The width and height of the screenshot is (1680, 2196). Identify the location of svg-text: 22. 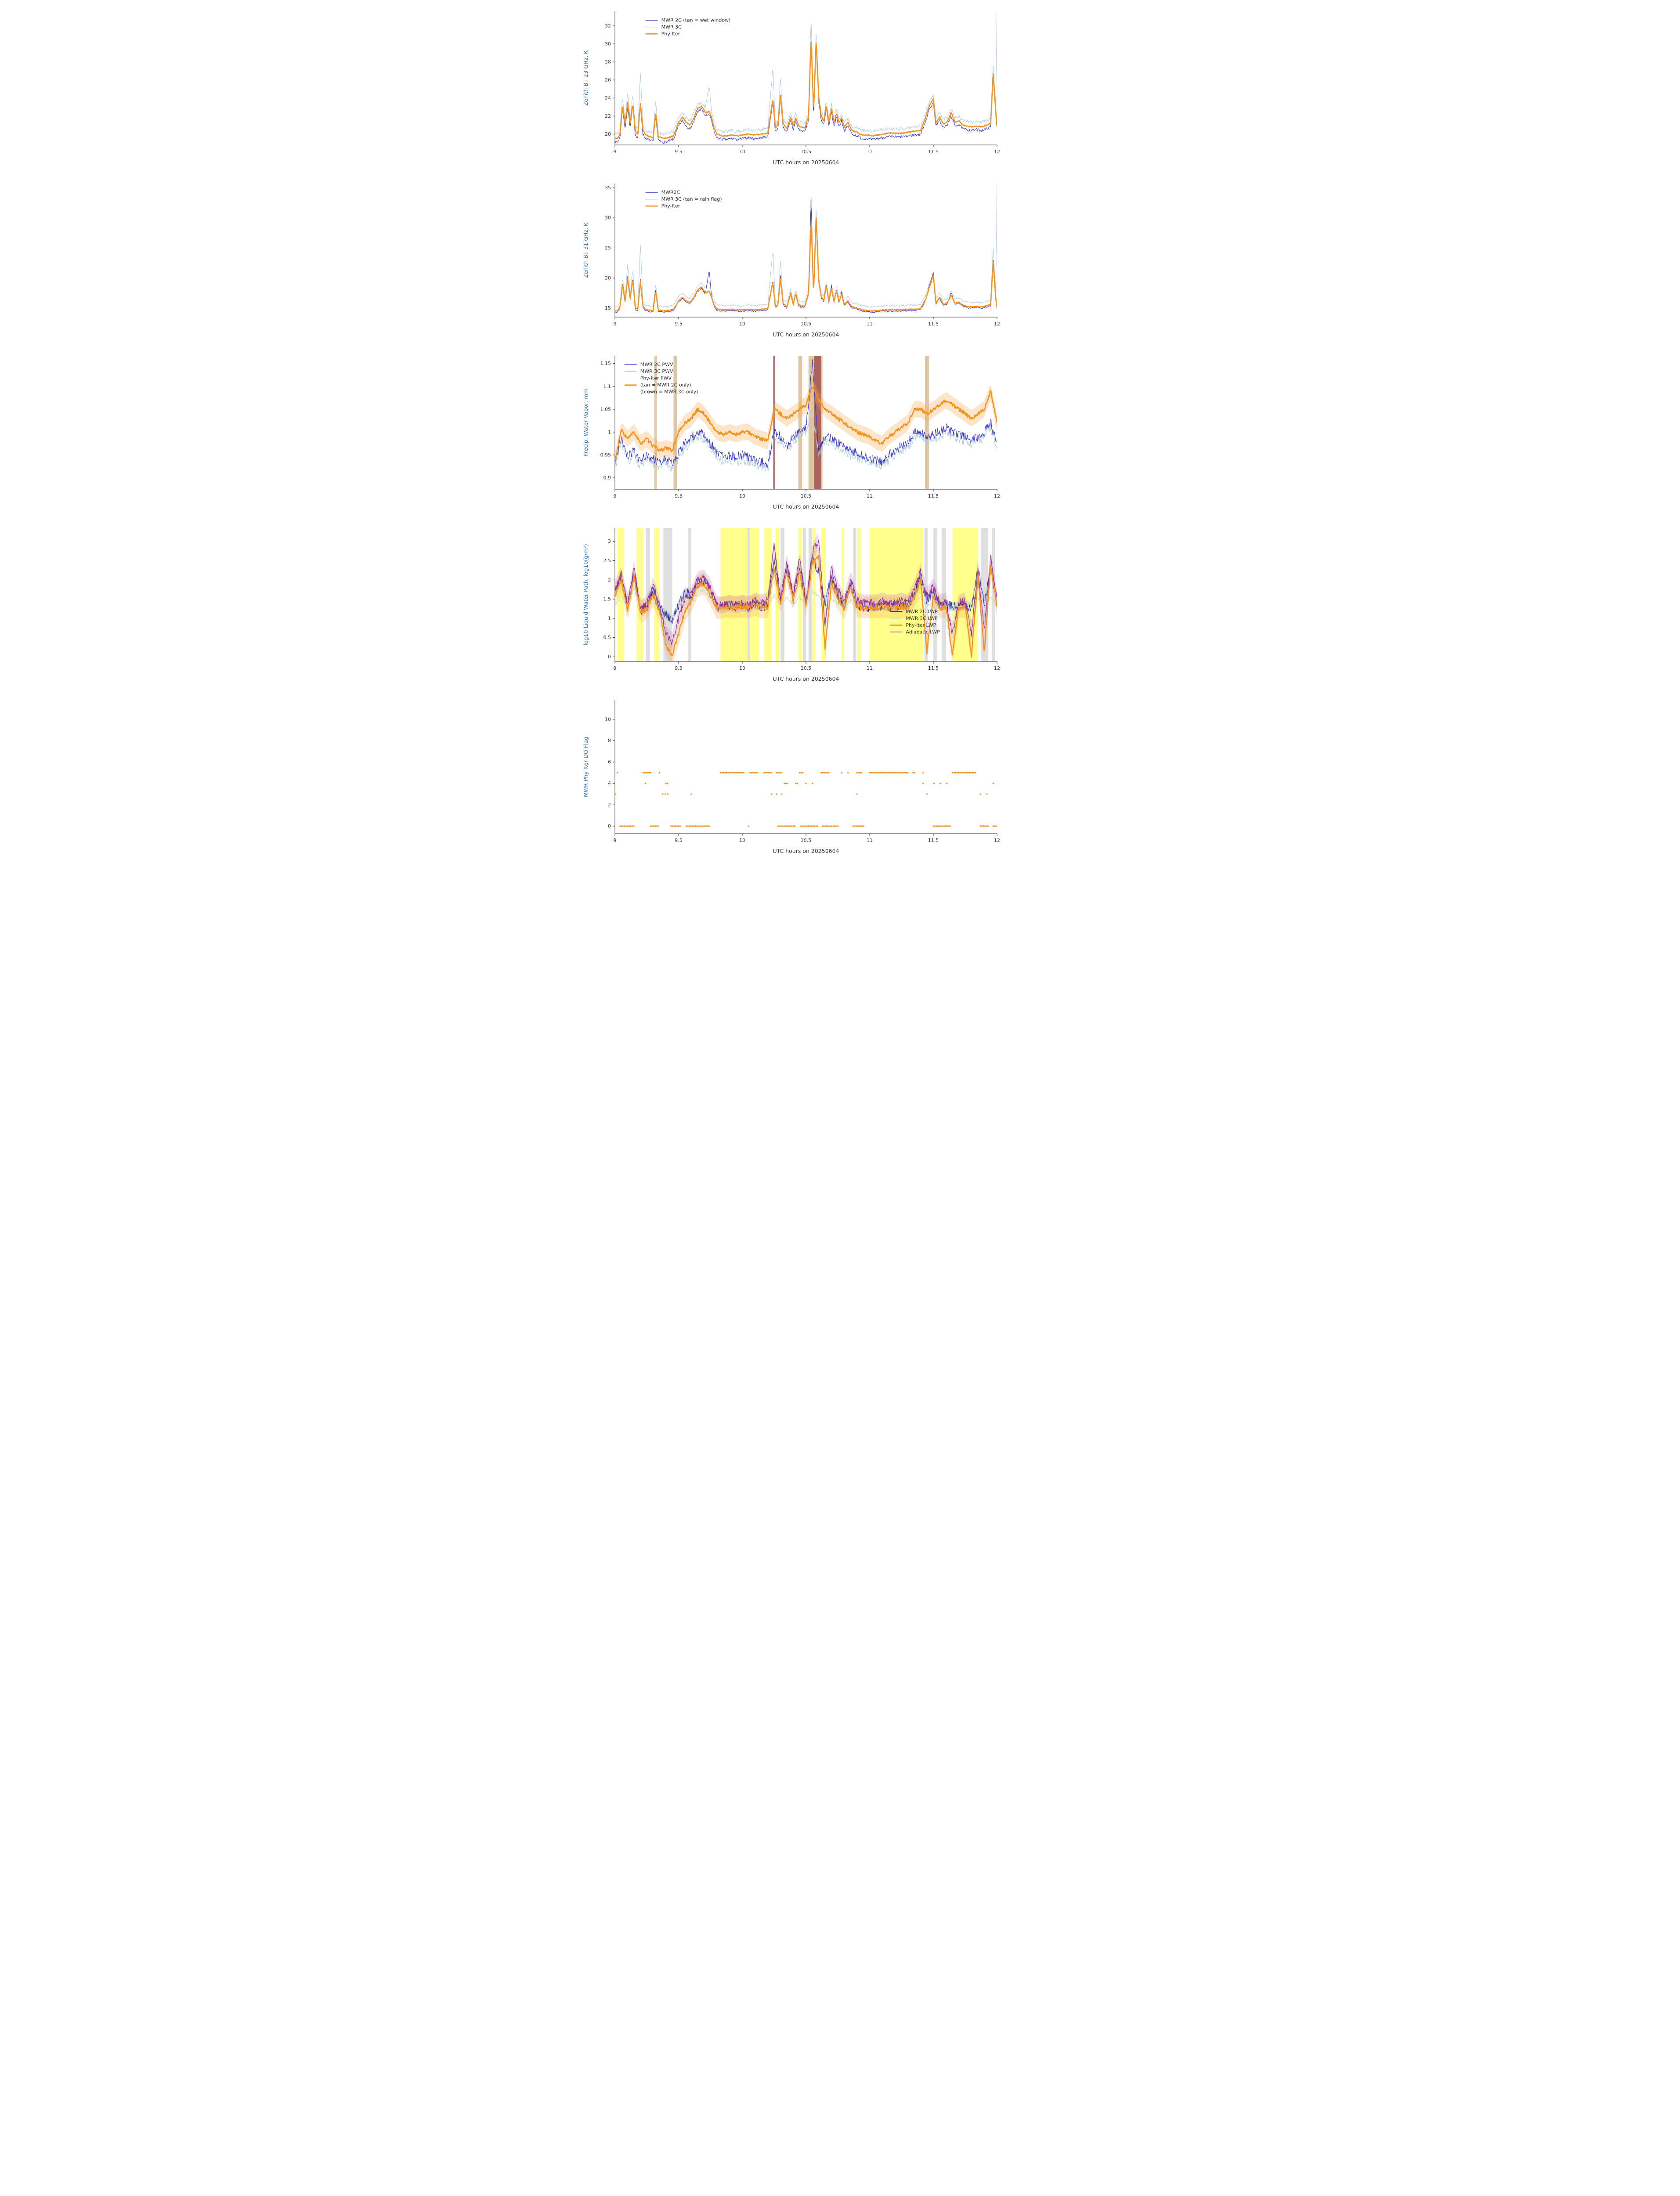
(608, 116).